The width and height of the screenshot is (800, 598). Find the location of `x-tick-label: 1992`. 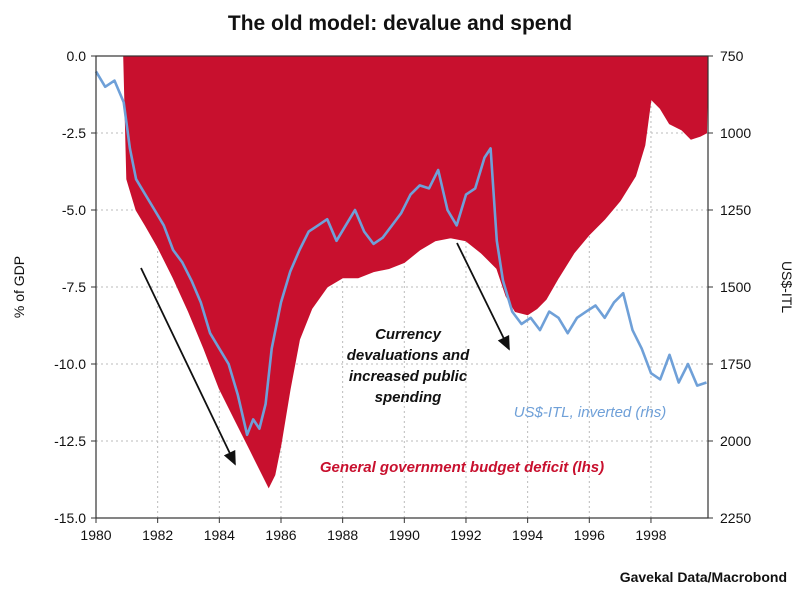

x-tick-label: 1992 is located at coordinates (465, 535).